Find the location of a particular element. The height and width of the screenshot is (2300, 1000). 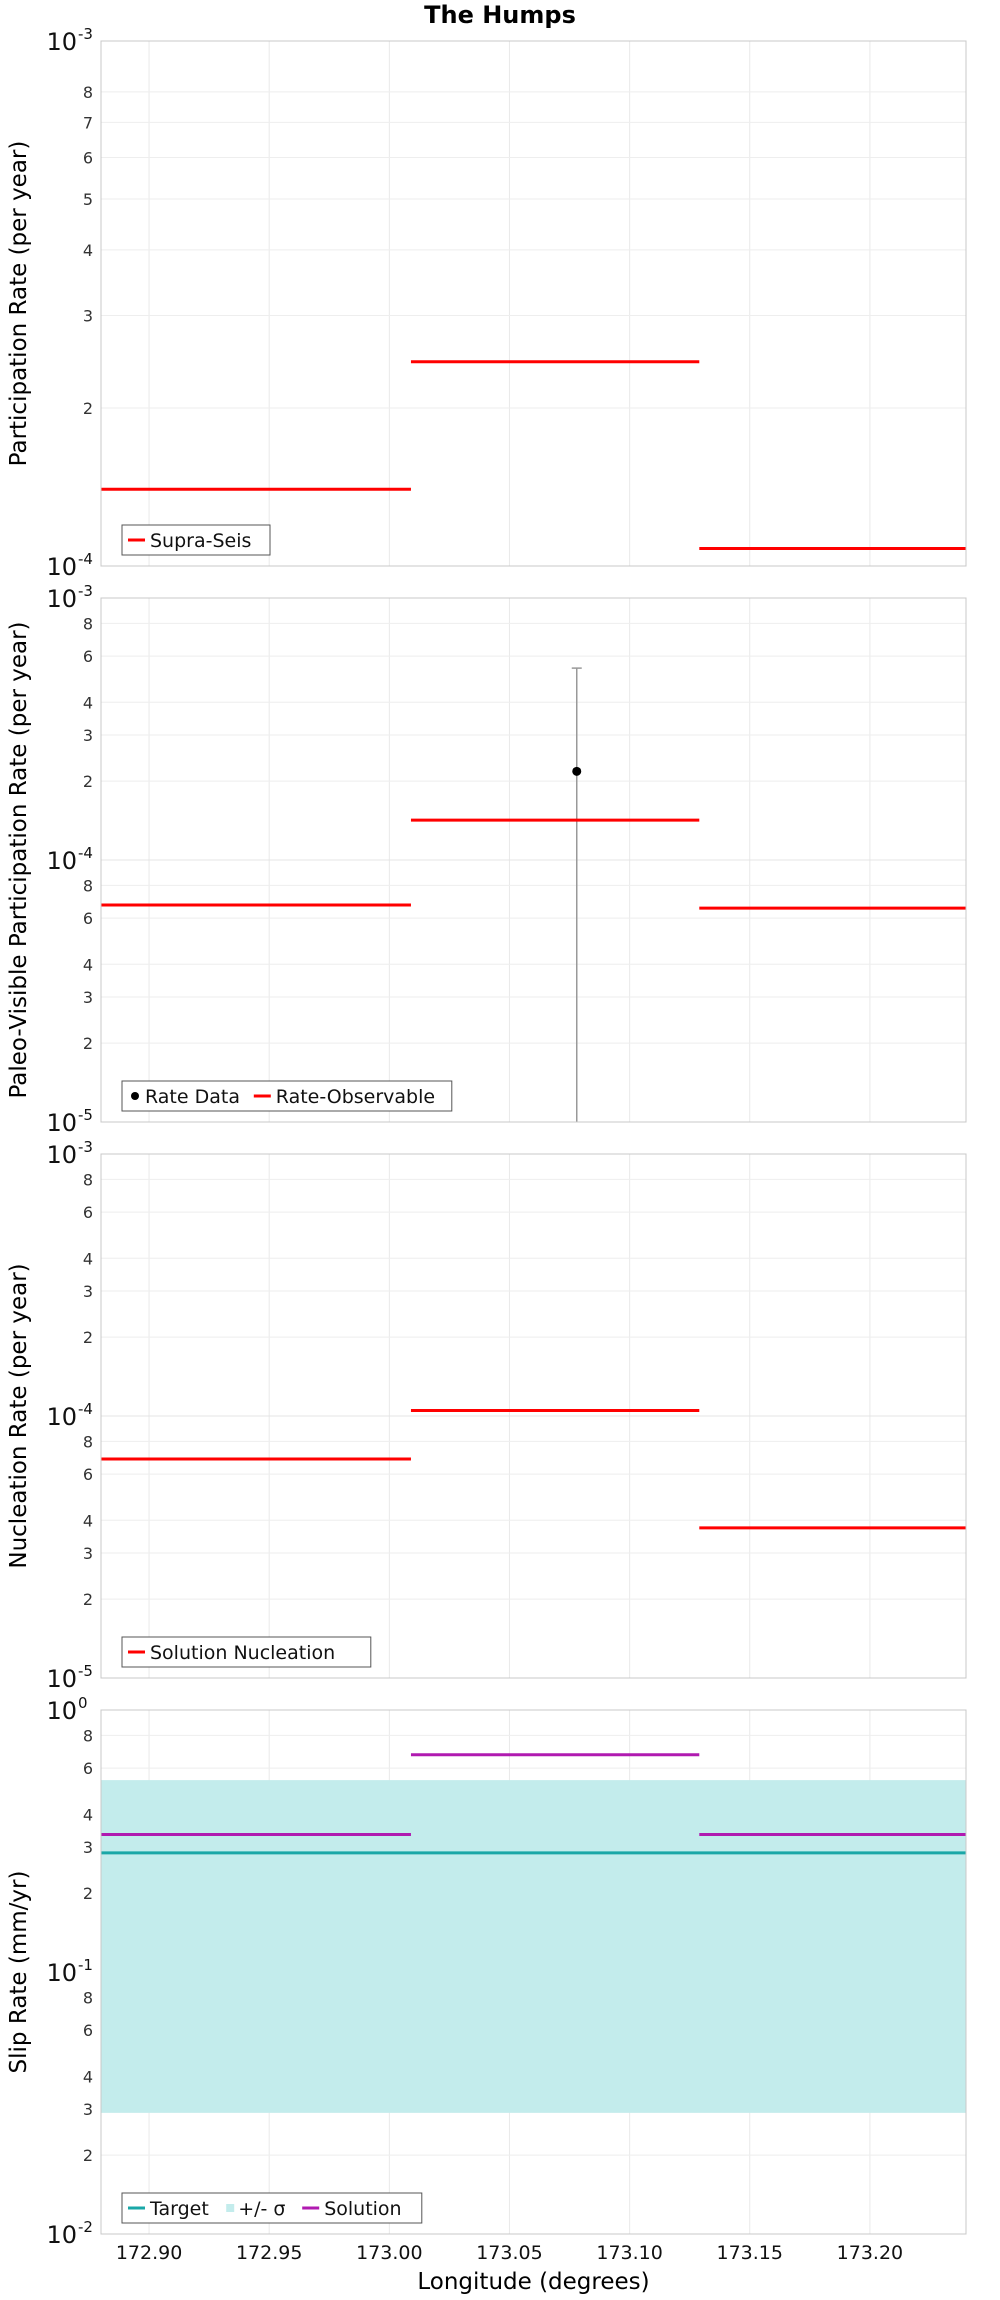

x-tick-label: 173.20 is located at coordinates (870, 2253).